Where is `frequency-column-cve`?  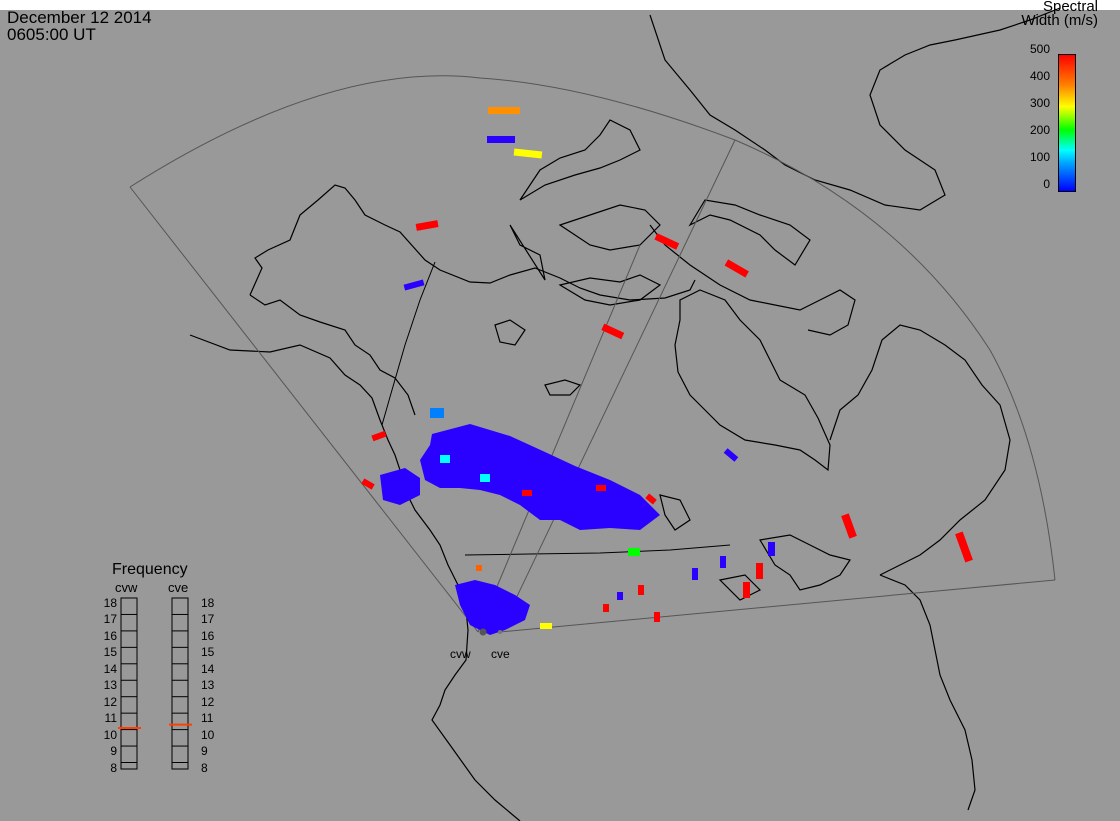 frequency-column-cve is located at coordinates (180, 683).